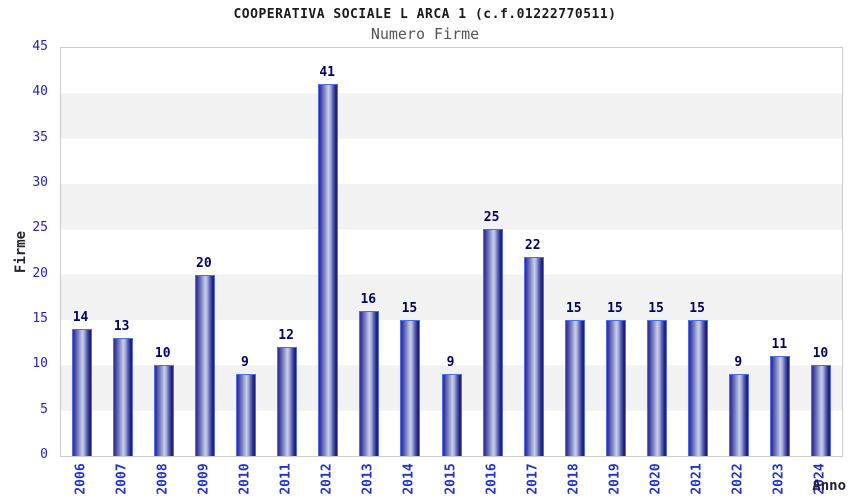 This screenshot has height=500, width=850. What do you see at coordinates (286, 479) in the screenshot?
I see `x-tick-label: 2011` at bounding box center [286, 479].